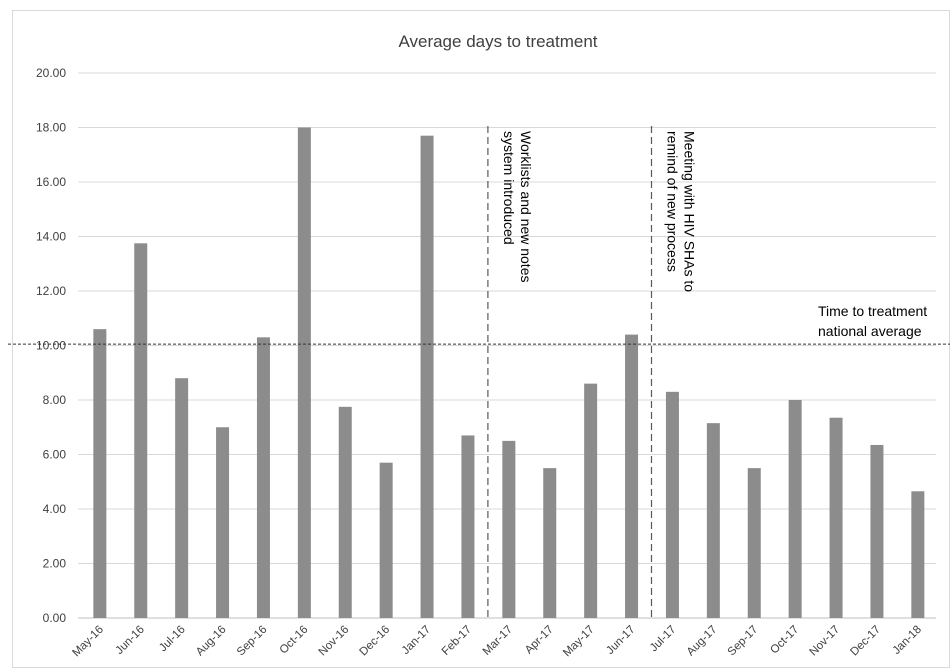 The height and width of the screenshot is (672, 952). I want to click on y-tick-label: 16.00, so click(51, 182).